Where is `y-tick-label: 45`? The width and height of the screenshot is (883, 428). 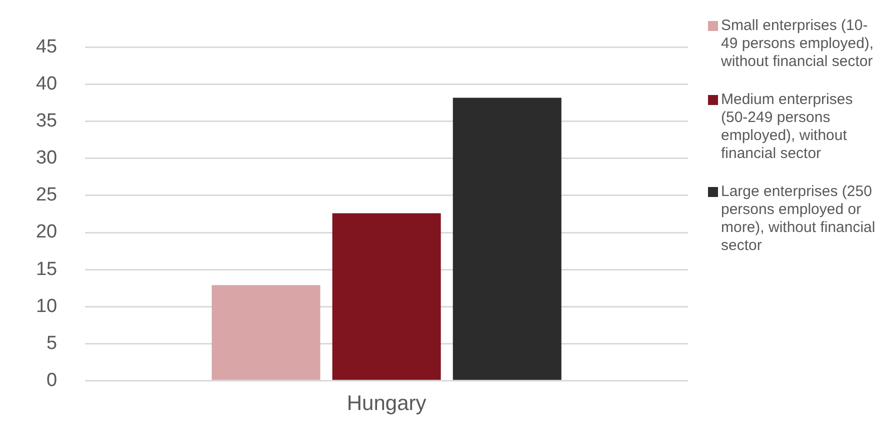
y-tick-label: 45 is located at coordinates (47, 47).